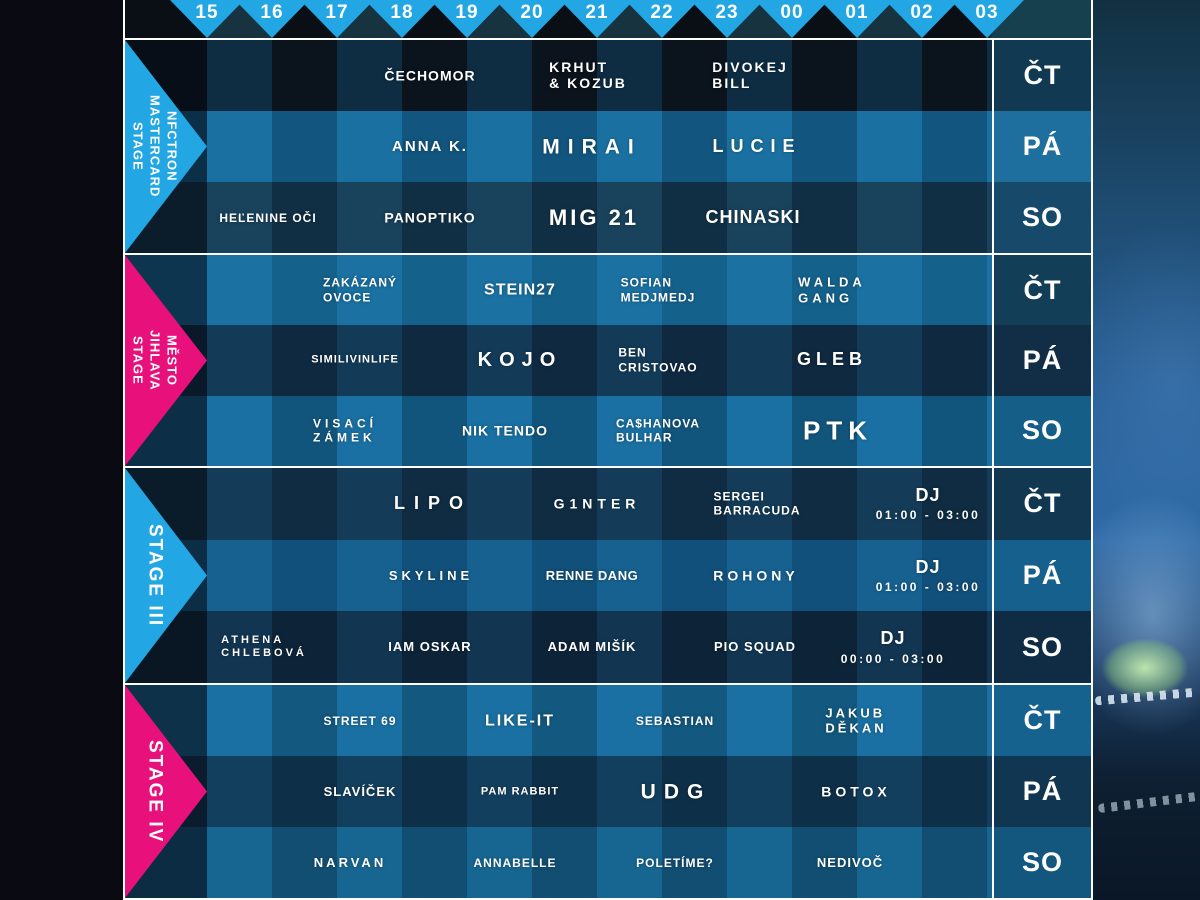 This screenshot has height=900, width=1200. Describe the element at coordinates (154, 791) in the screenshot. I see `stage-name: STAGE IV` at that location.